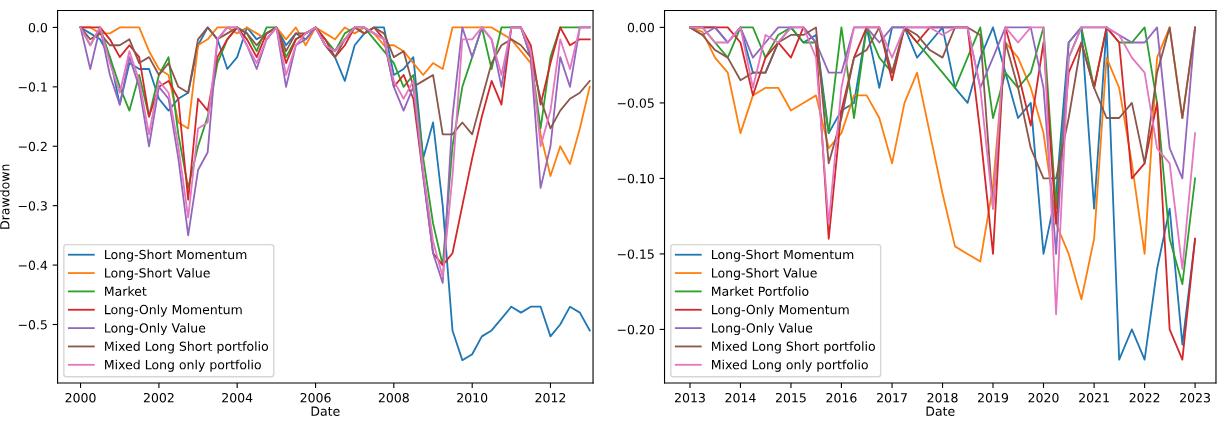  What do you see at coordinates (1195, 397) in the screenshot?
I see `x-tick-label: 2023` at bounding box center [1195, 397].